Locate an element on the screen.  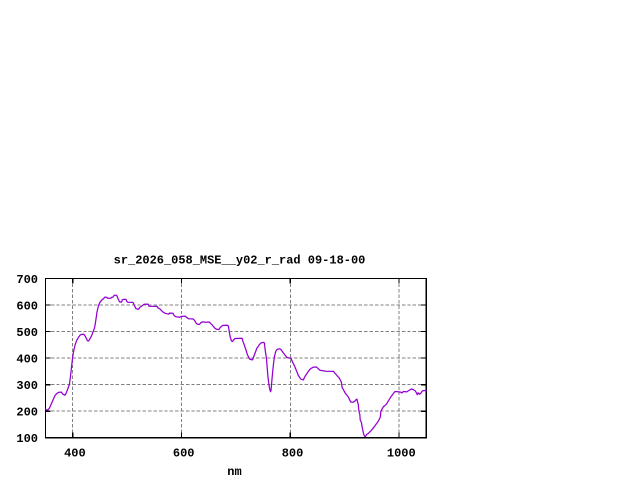
svg-text: 800 is located at coordinates (293, 453).